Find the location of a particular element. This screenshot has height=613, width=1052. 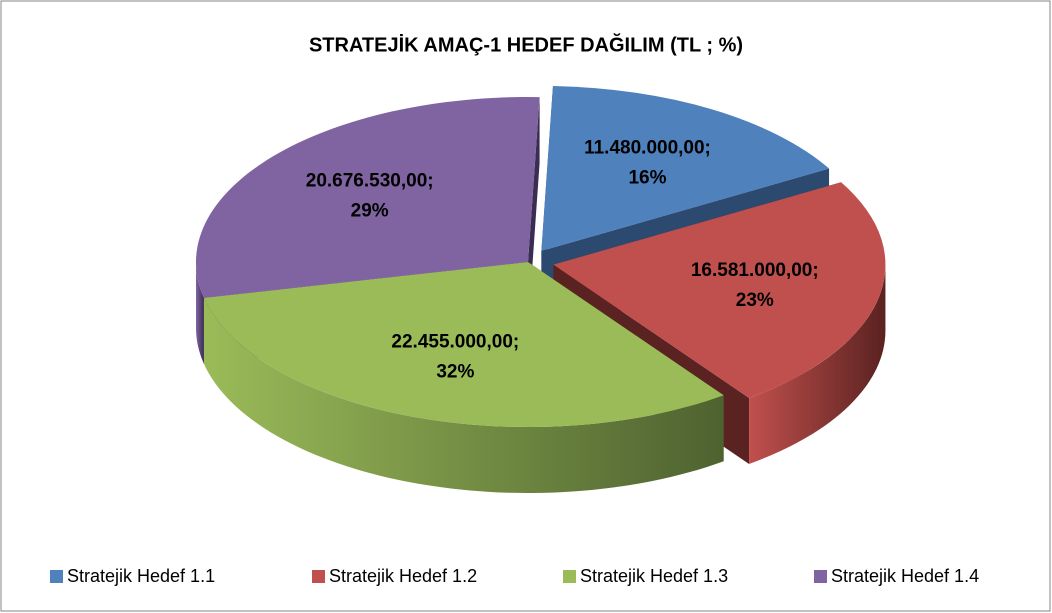

data-label: 32% is located at coordinates (455, 372).